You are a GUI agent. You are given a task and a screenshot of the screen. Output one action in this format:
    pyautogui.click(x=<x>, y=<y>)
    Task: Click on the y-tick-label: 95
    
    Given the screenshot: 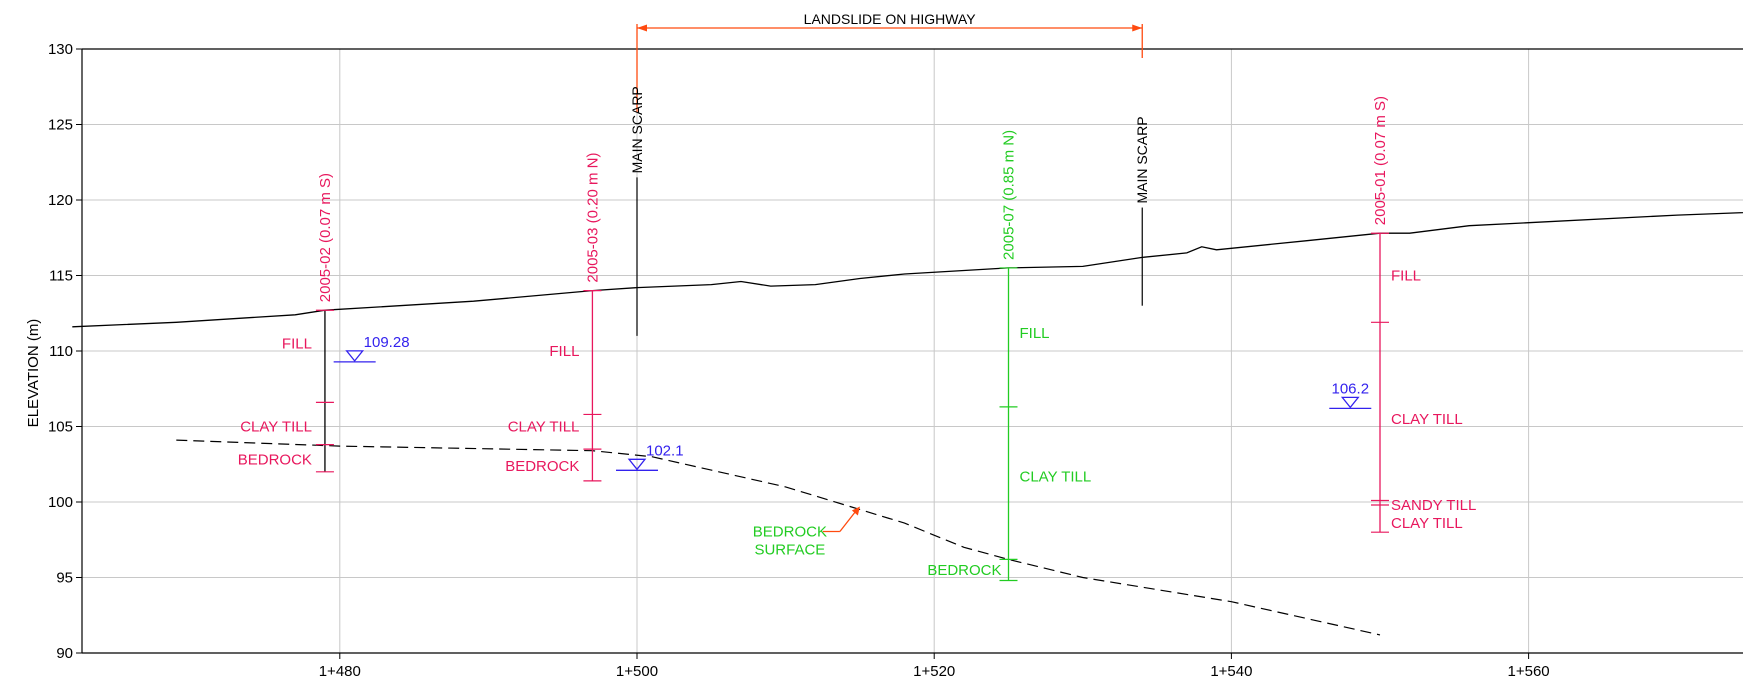 What is the action you would take?
    pyautogui.click(x=64, y=578)
    